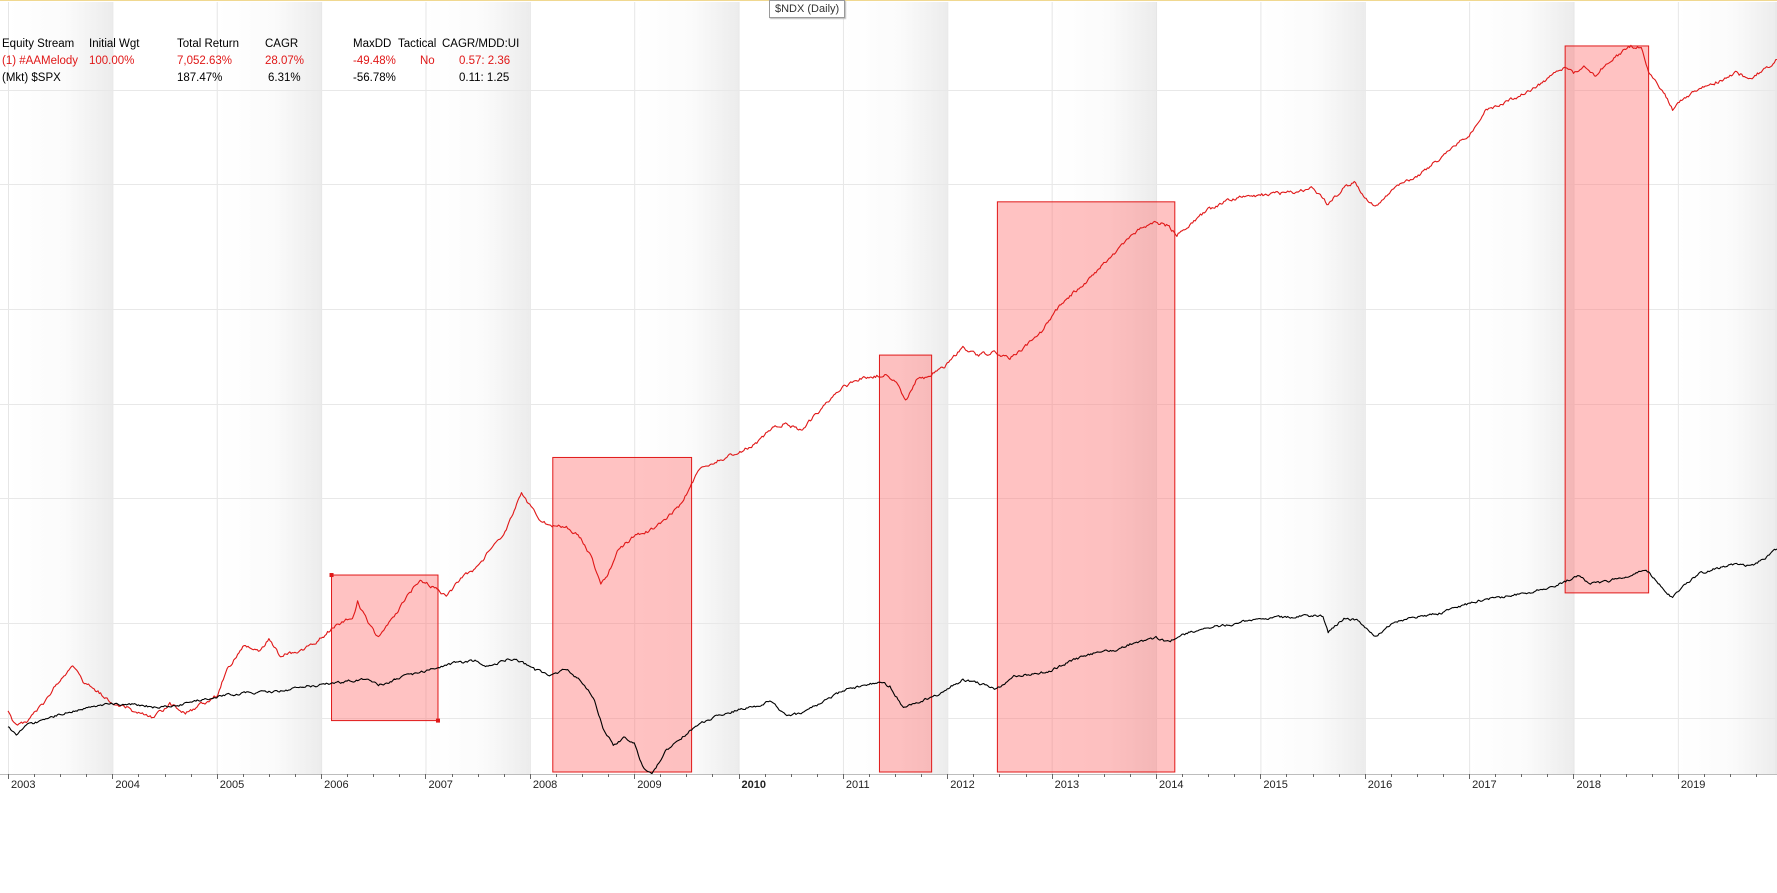 The image size is (1777, 893). I want to click on row-cagr: 6.31%, so click(284, 78).